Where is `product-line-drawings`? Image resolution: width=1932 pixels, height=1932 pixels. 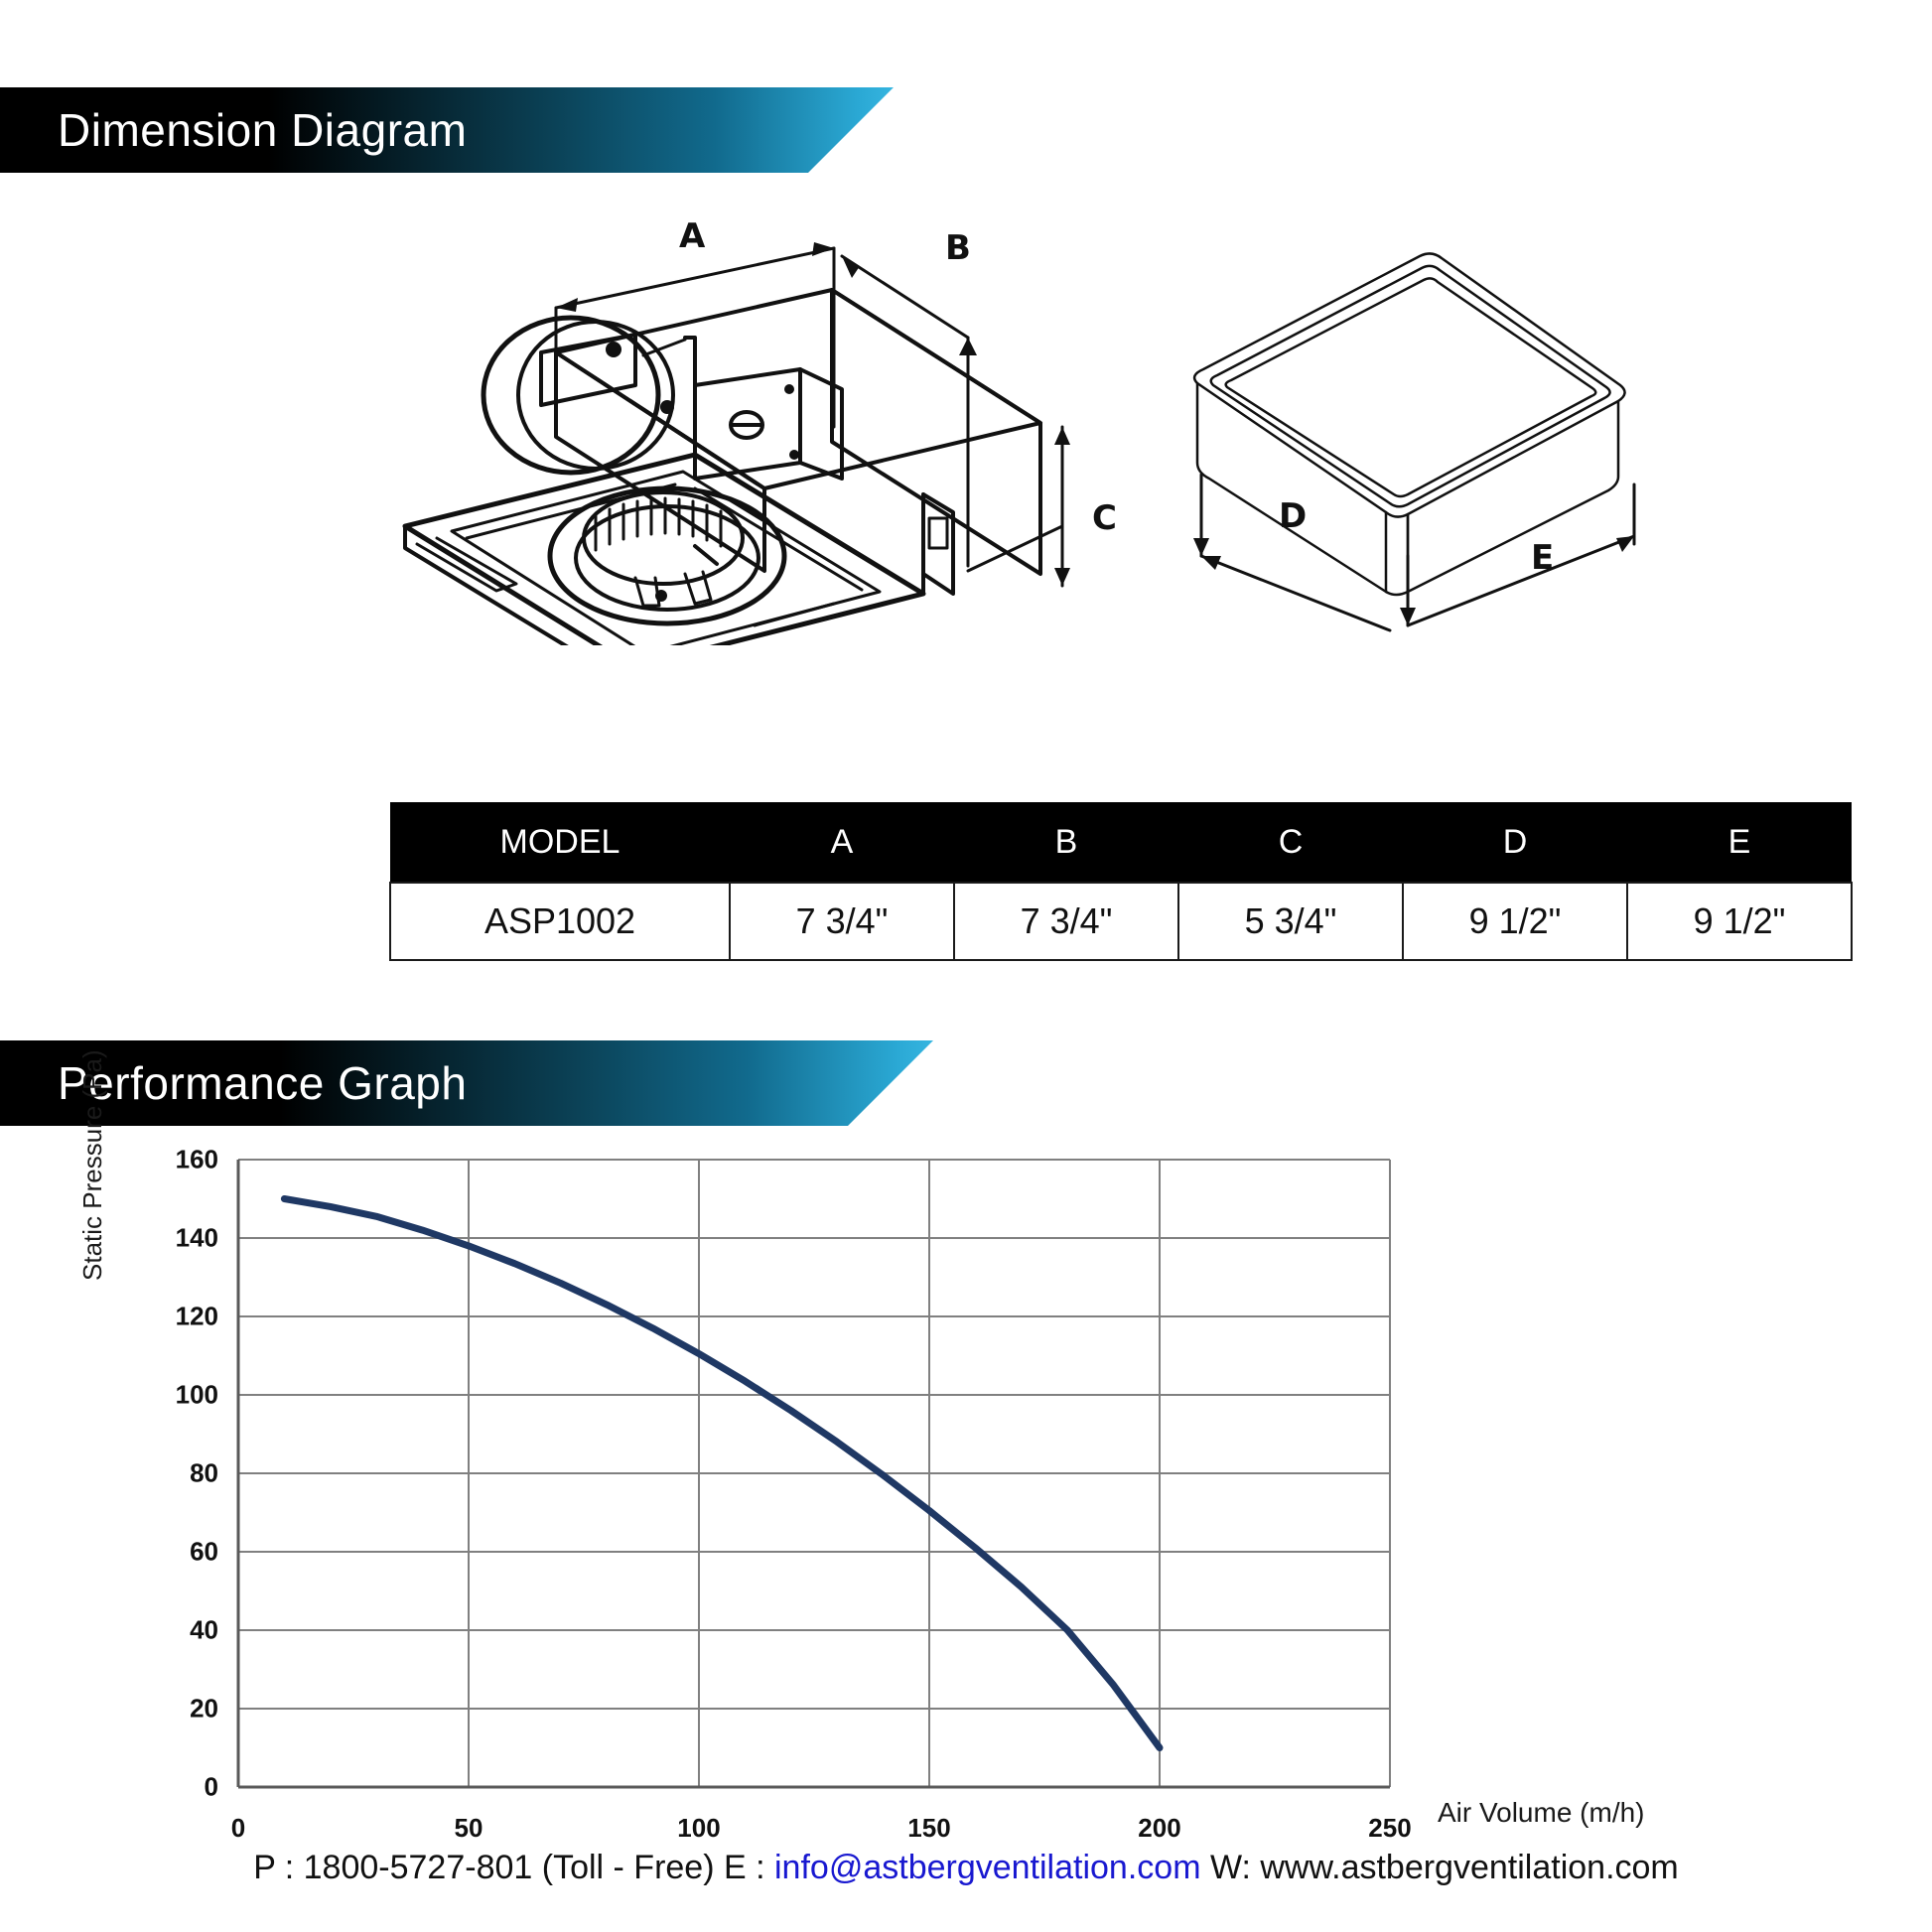
product-line-drawings is located at coordinates (1019, 466).